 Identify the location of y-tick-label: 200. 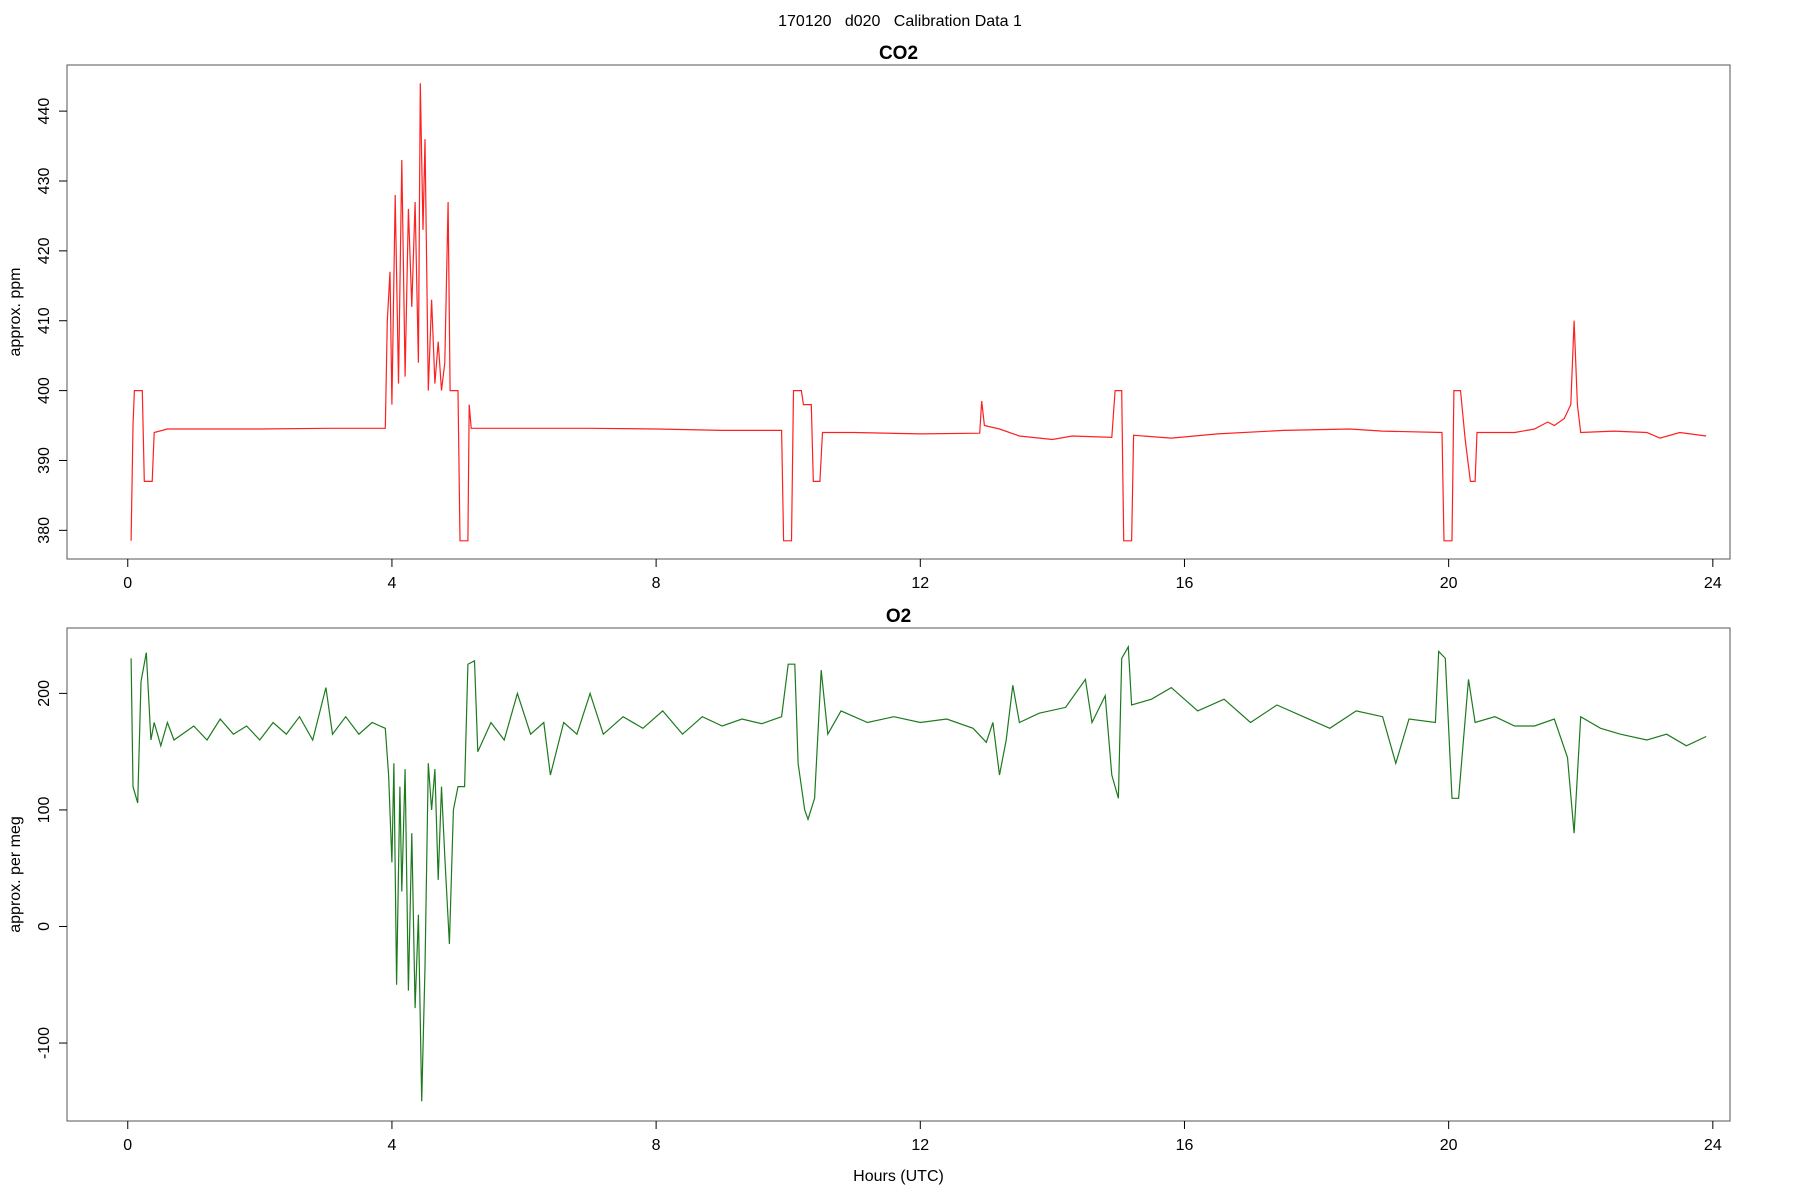
(44, 693).